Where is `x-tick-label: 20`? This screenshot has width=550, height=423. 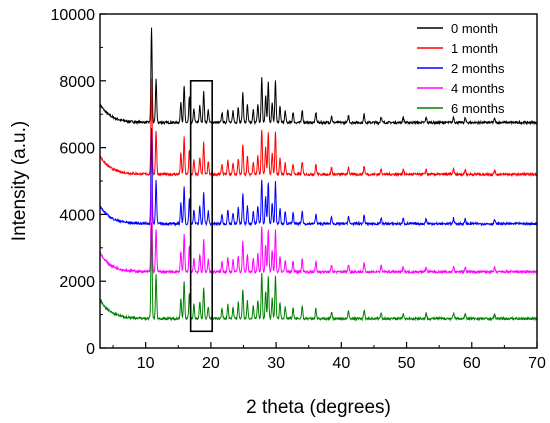 x-tick-label: 20 is located at coordinates (211, 363).